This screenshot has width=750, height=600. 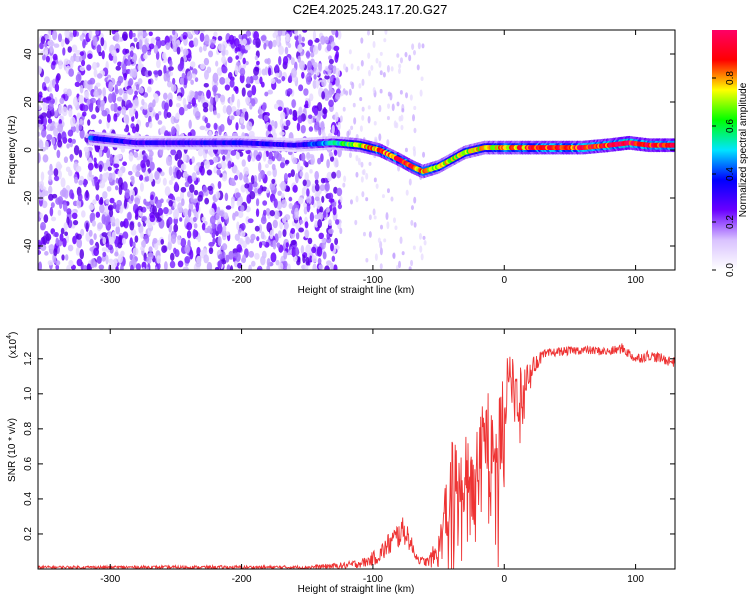 I want to click on y-tick-label: 0, so click(x=28, y=150).